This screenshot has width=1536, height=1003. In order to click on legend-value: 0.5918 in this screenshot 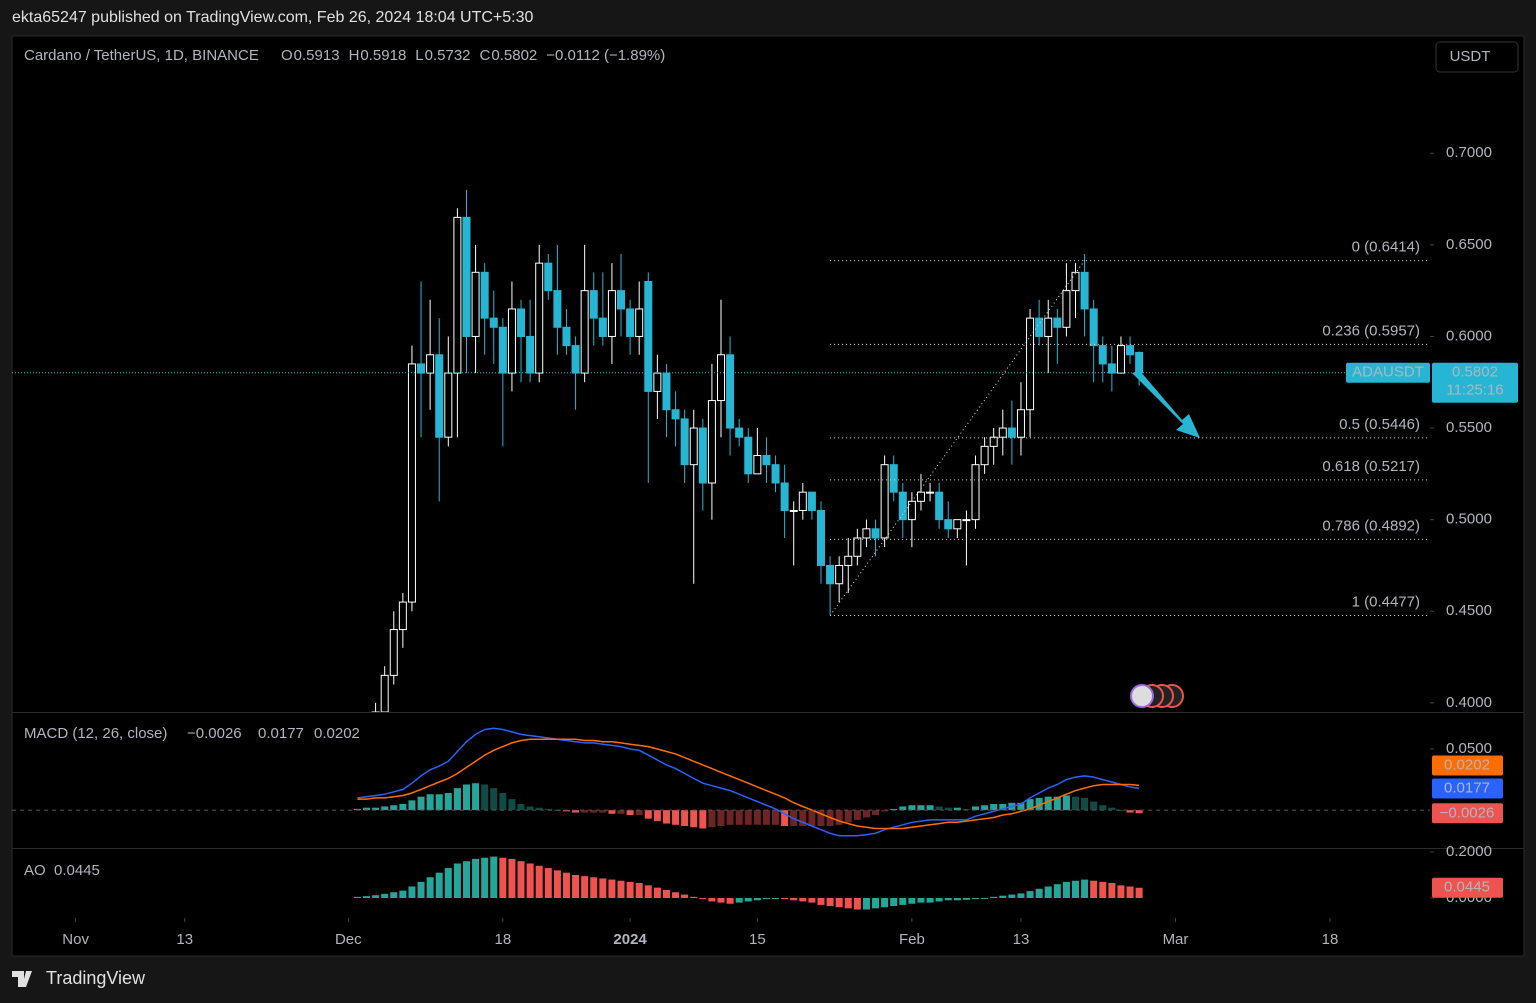, I will do `click(383, 55)`.